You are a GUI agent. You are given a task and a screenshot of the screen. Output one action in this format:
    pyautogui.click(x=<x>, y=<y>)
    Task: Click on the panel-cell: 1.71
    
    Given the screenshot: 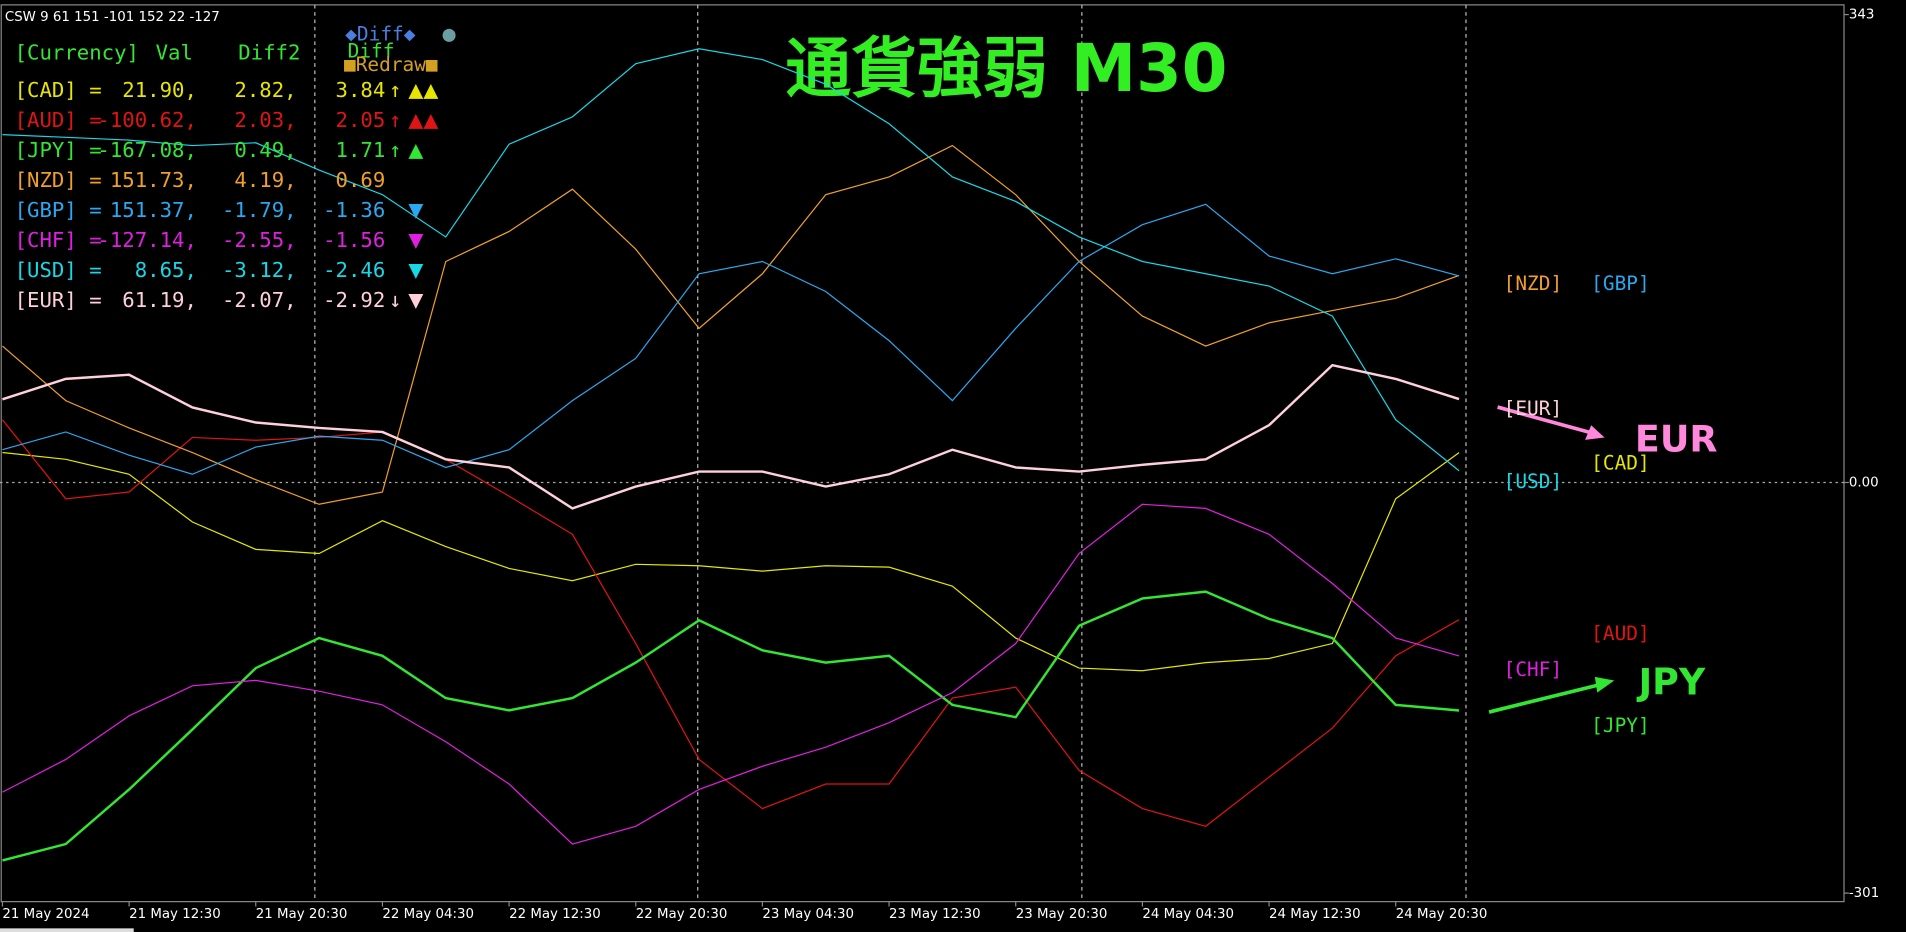 What is the action you would take?
    pyautogui.click(x=361, y=150)
    